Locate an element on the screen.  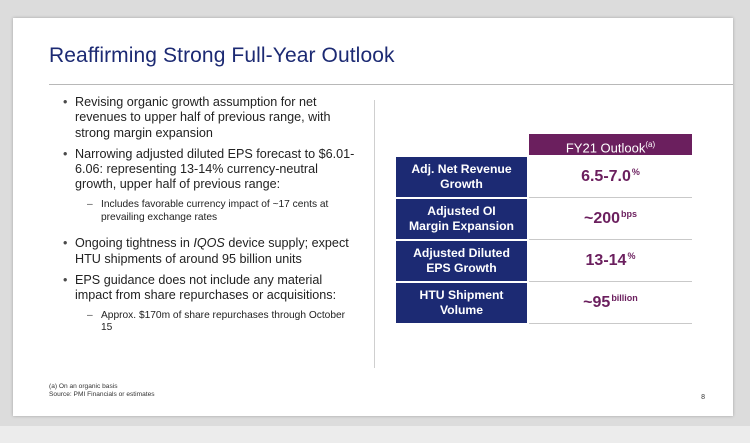
table-header-footnote-ref: (a) is located at coordinates (650, 144).